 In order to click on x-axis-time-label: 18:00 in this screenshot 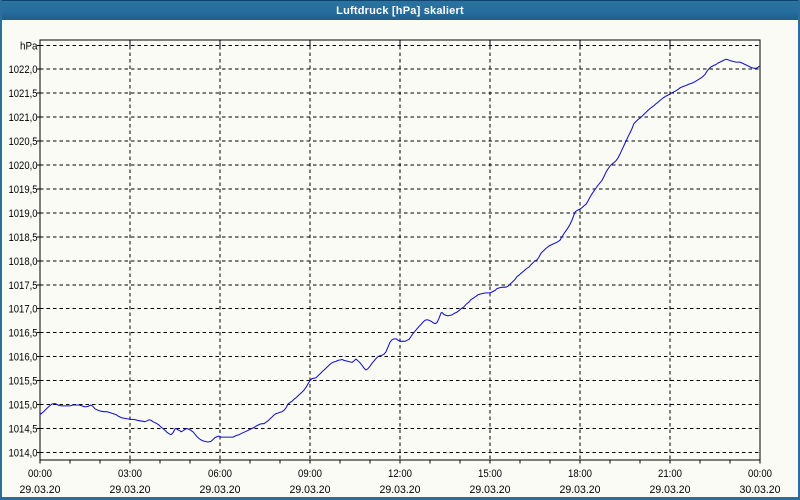, I will do `click(580, 474)`.